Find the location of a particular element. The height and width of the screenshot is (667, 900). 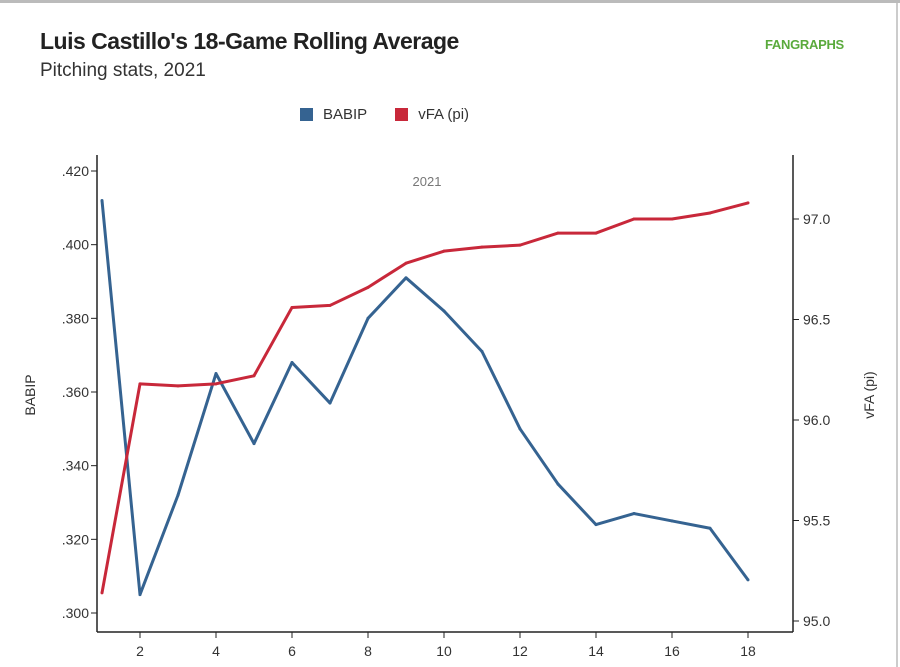

x-tick-label: 12 is located at coordinates (520, 651).